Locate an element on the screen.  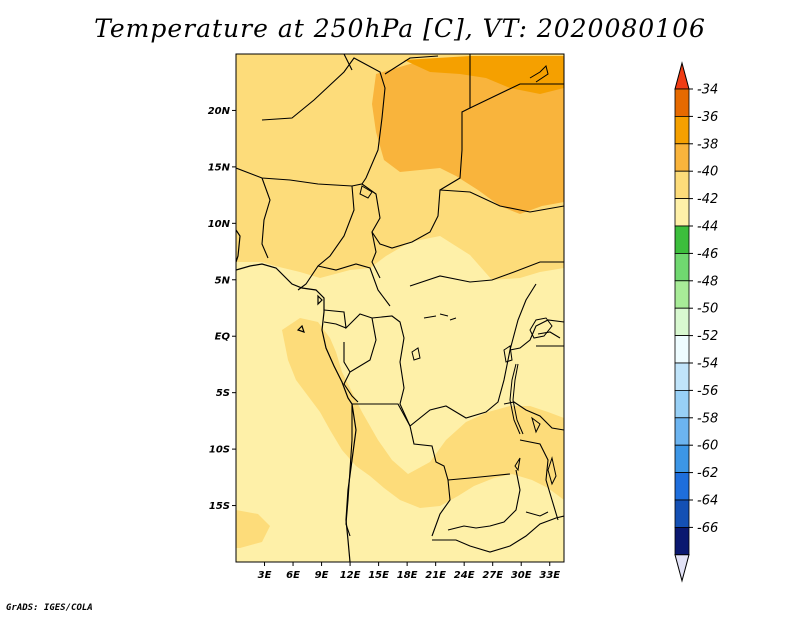
lon-tick-label: 6E is located at coordinates (293, 575).